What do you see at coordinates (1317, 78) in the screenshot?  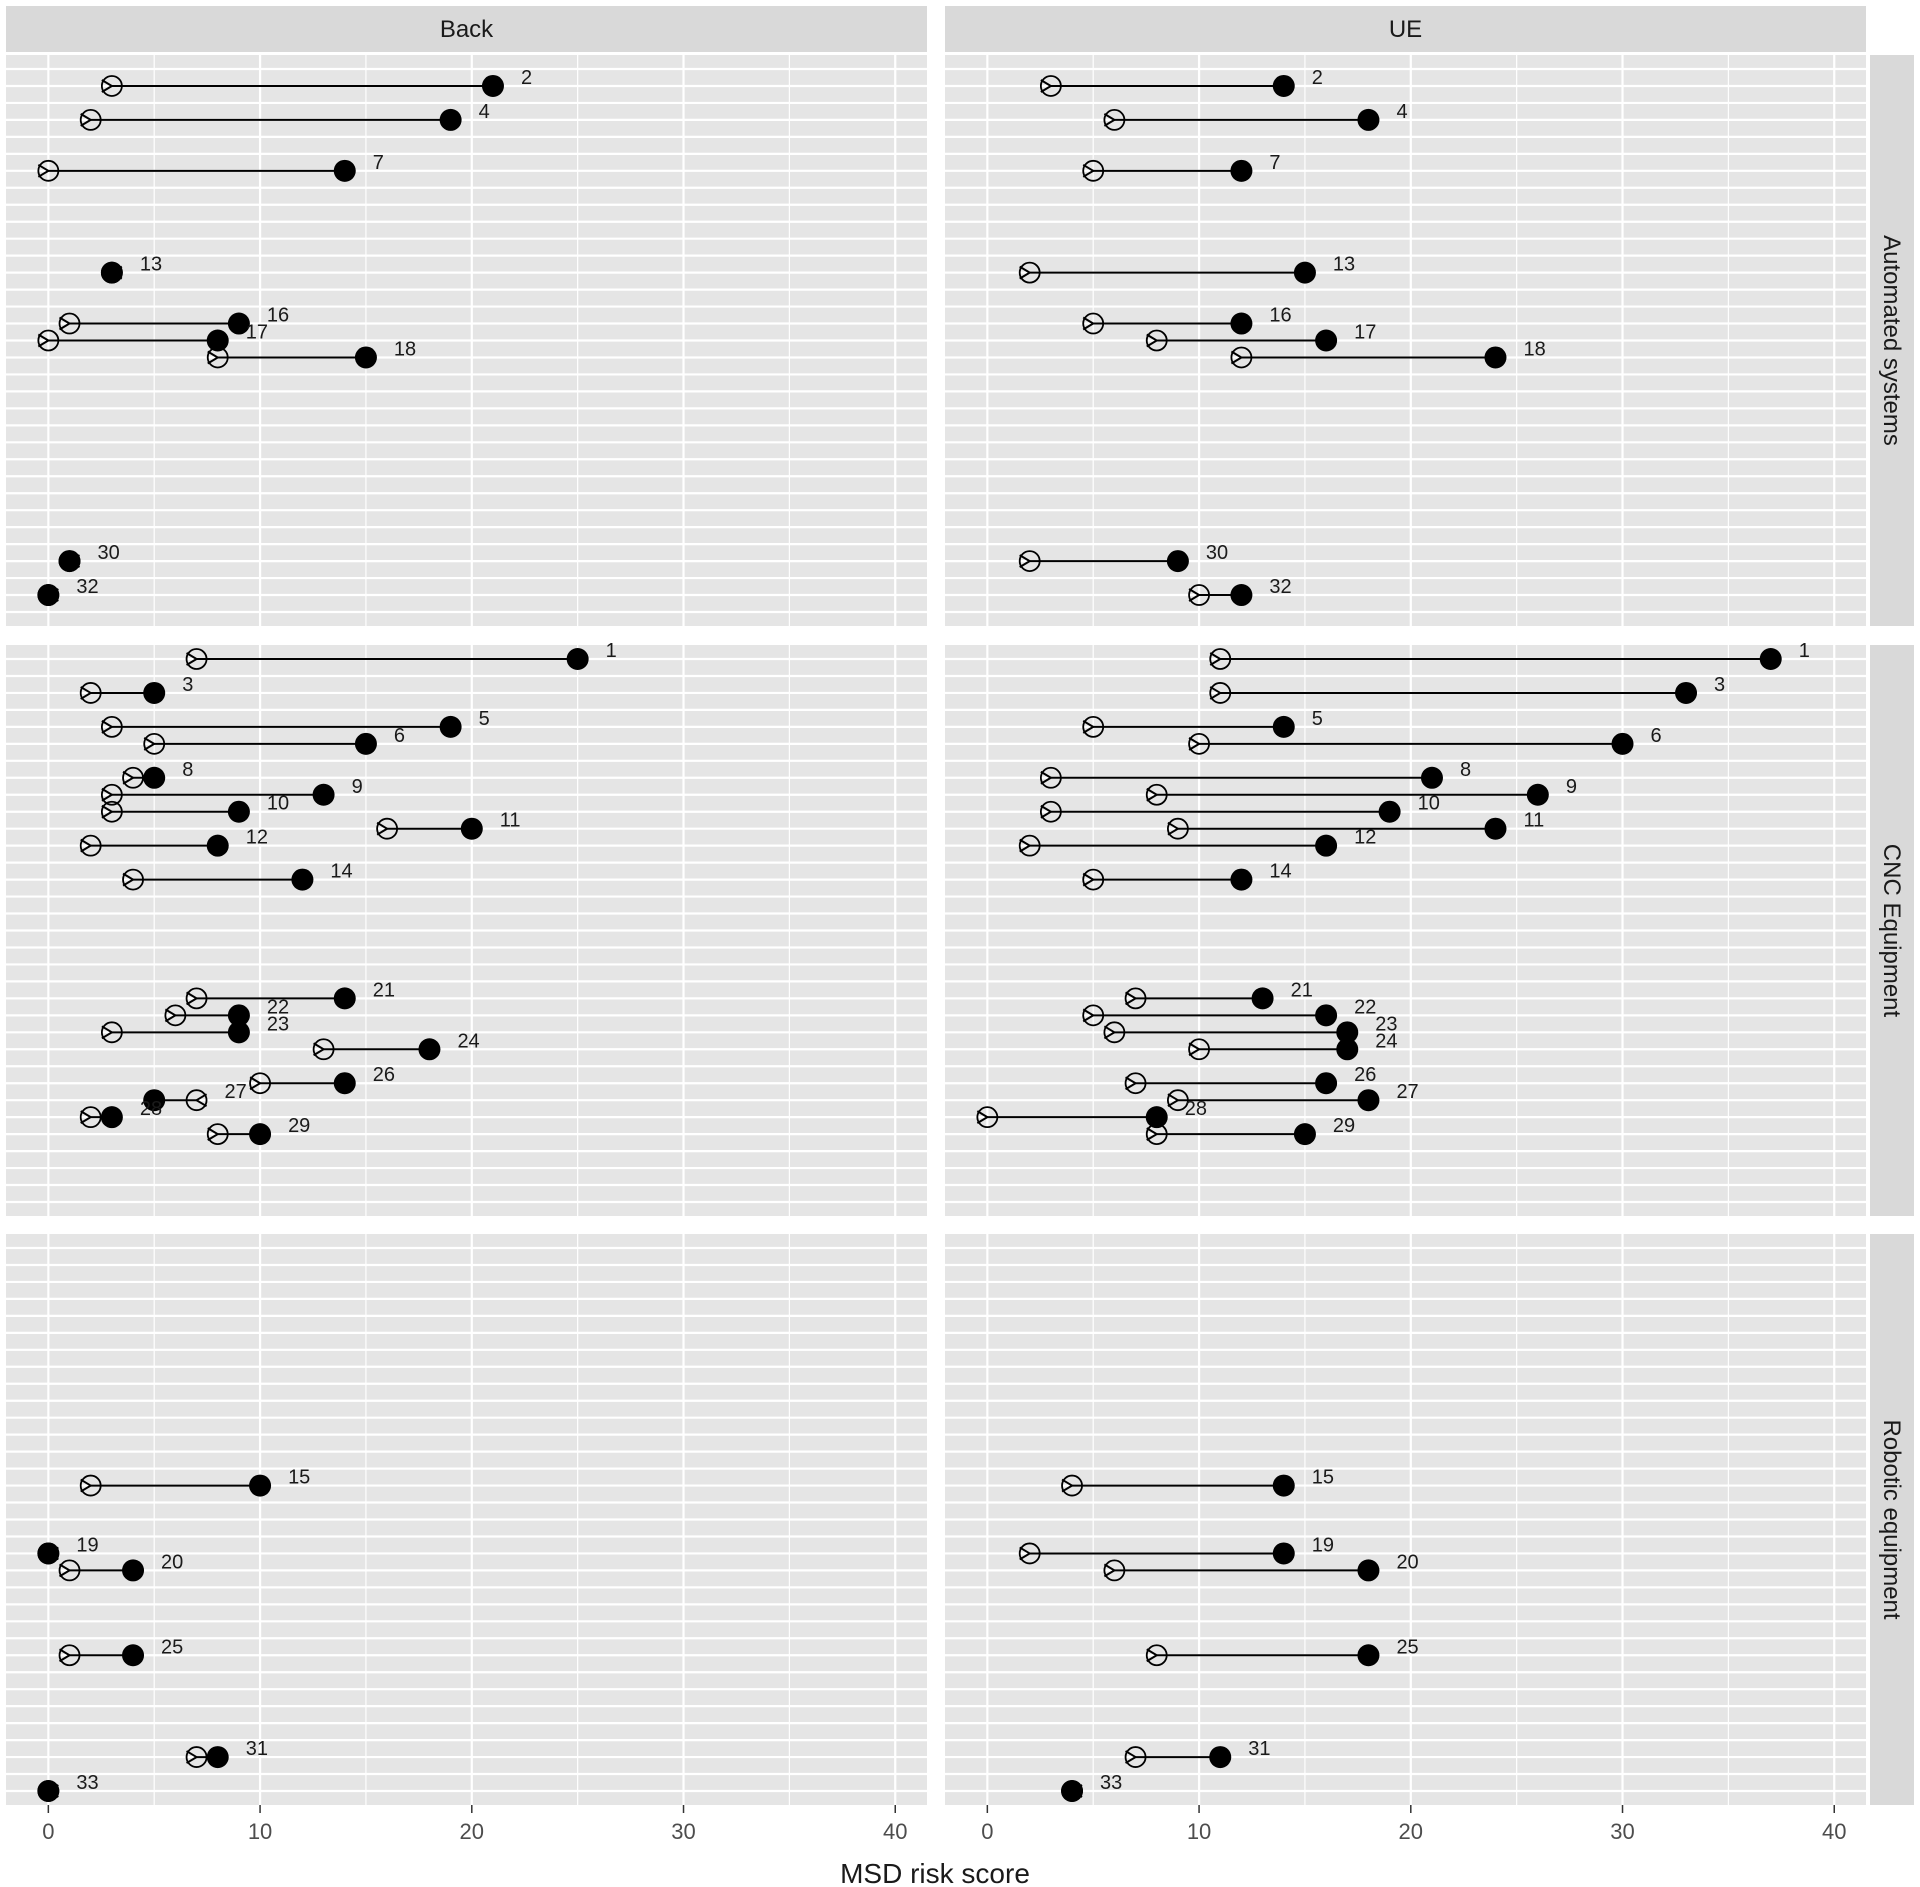 I see `point-label: 2` at bounding box center [1317, 78].